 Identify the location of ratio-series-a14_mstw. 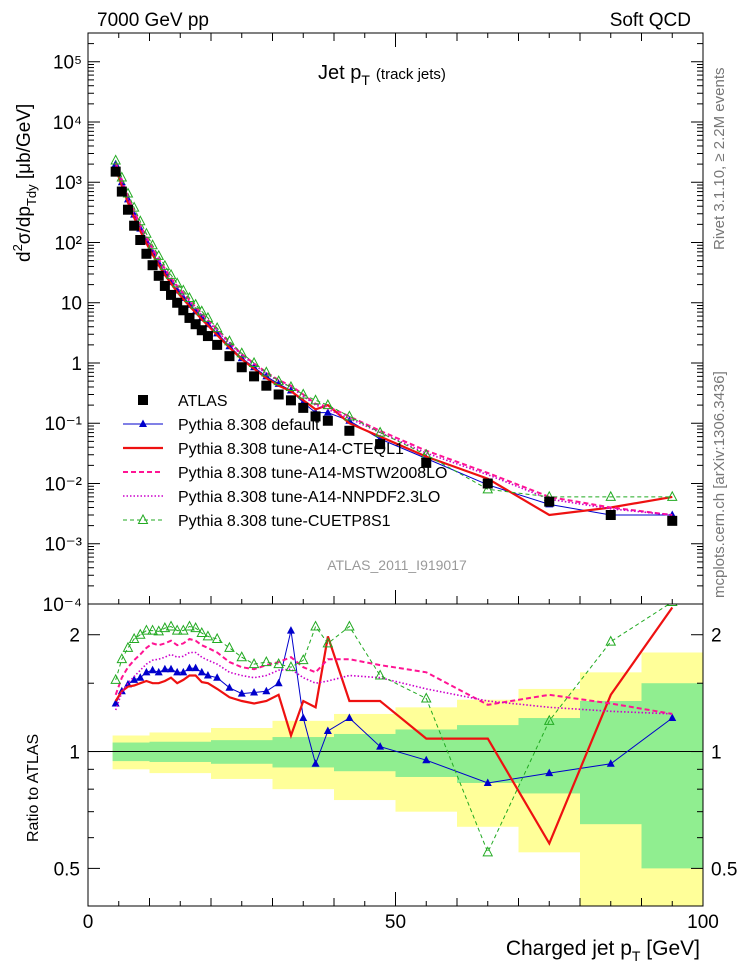
(393, 676).